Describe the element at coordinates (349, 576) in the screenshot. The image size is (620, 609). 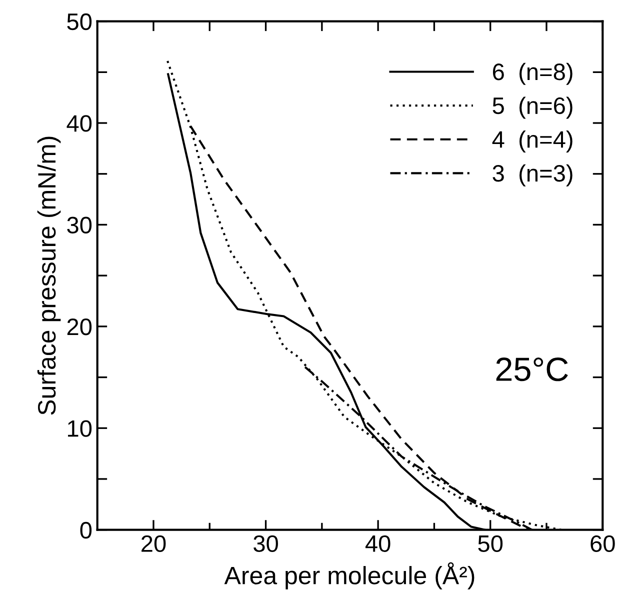
I see `x-axis-title: Area per molecule (Å²)` at that location.